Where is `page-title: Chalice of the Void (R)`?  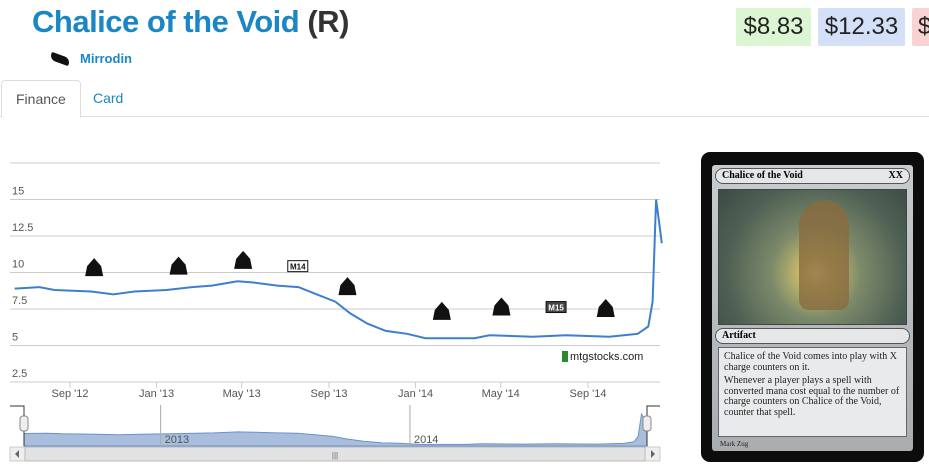 page-title: Chalice of the Void (R) is located at coordinates (190, 22).